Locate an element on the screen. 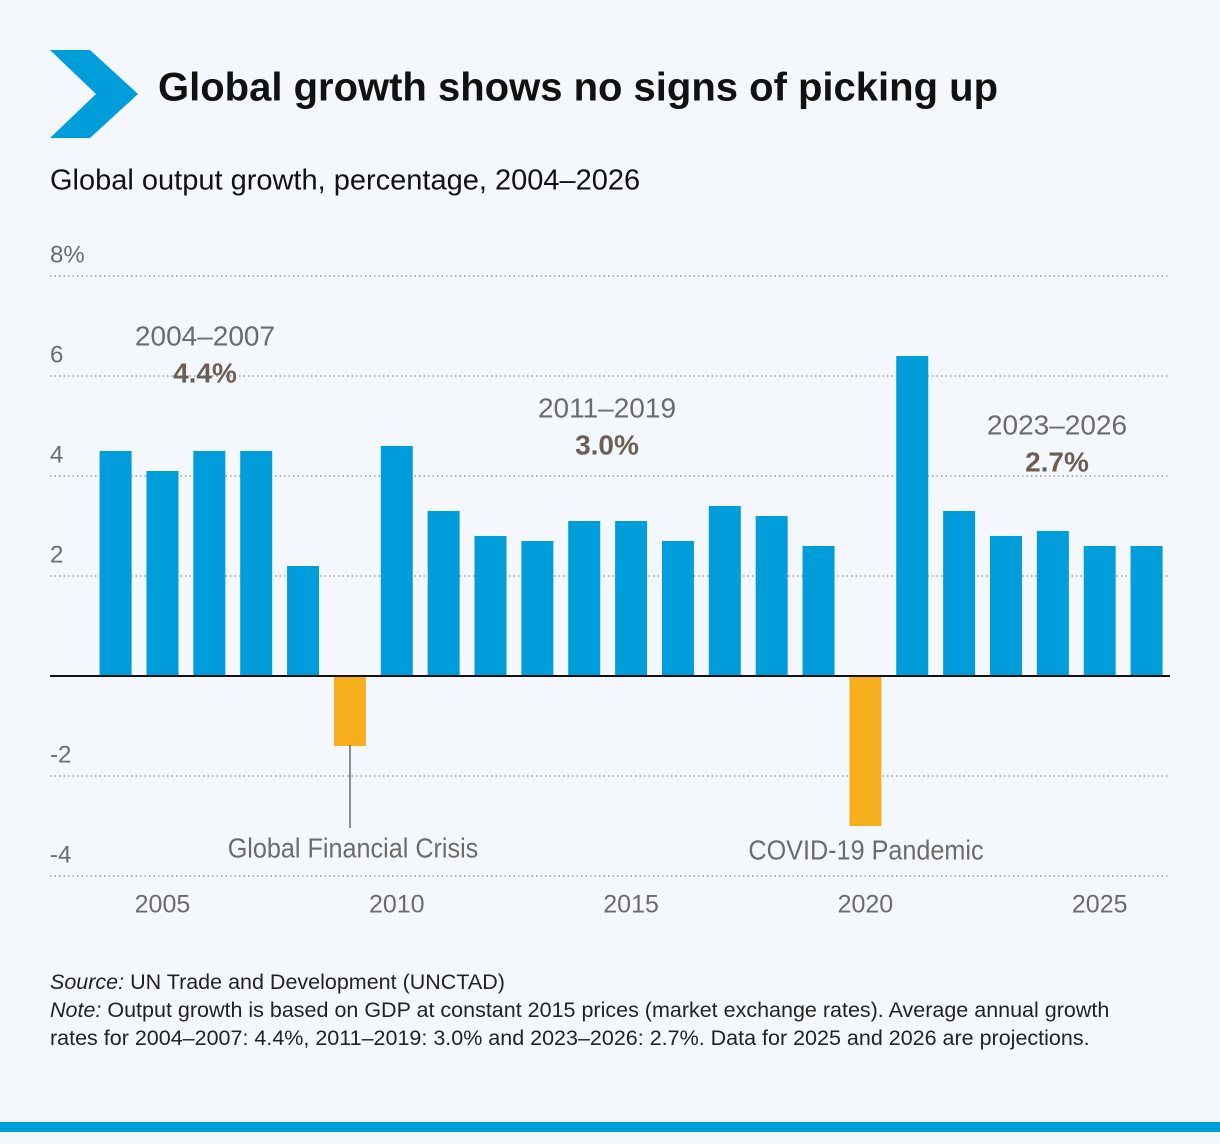 This screenshot has height=1144, width=1220. period-label: 2004–2007 is located at coordinates (205, 335).